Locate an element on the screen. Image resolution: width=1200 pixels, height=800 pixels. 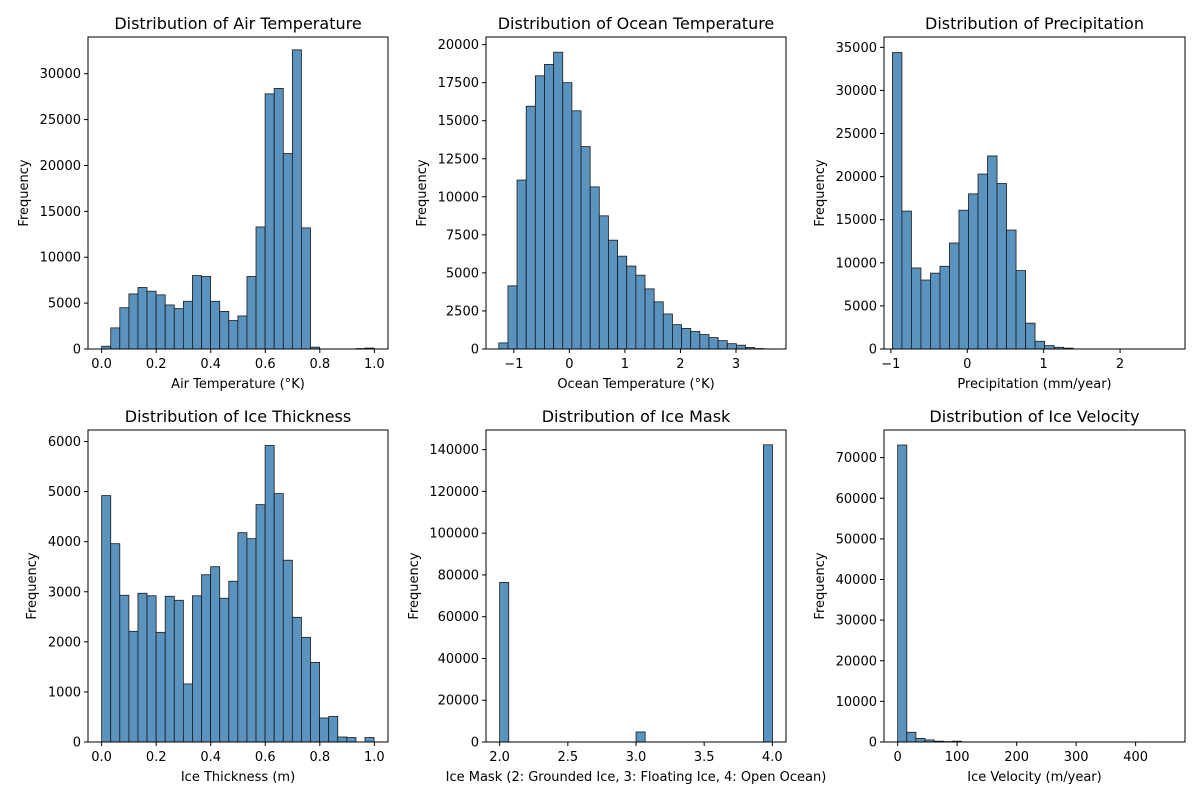
chart-title: Distribution of Ice Thickness is located at coordinates (238, 416).